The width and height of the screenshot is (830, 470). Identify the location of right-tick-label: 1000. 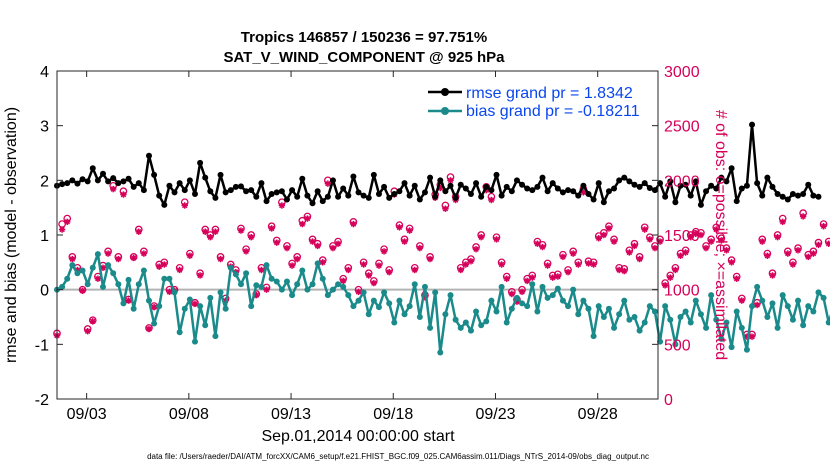
(682, 291).